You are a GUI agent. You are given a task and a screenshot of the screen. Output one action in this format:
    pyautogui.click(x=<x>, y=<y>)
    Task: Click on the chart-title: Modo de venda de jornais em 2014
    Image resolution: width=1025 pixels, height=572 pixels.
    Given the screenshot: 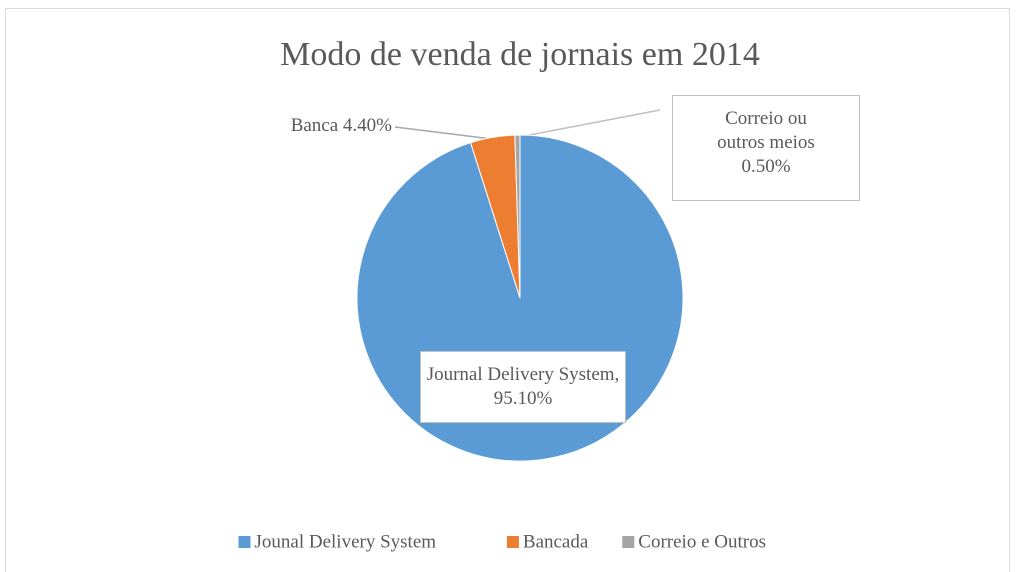 What is the action you would take?
    pyautogui.click(x=520, y=54)
    